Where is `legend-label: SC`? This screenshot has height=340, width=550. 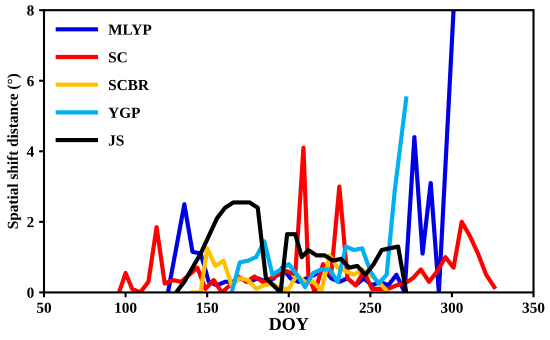 legend-label: SC is located at coordinates (117, 57).